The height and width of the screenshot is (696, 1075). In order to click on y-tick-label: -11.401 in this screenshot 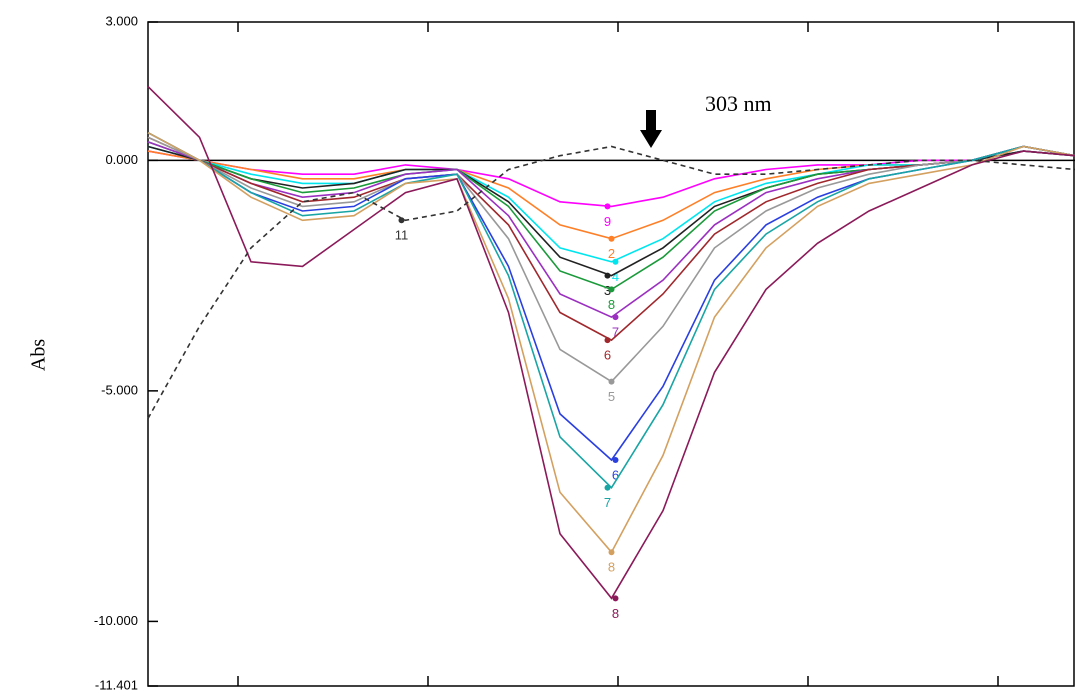, I will do `click(116, 684)`.